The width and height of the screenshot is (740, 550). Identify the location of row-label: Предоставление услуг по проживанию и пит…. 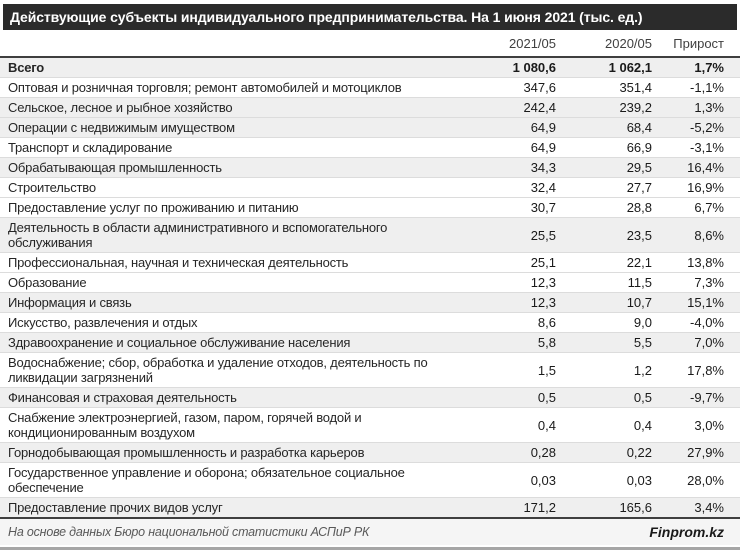
(153, 207).